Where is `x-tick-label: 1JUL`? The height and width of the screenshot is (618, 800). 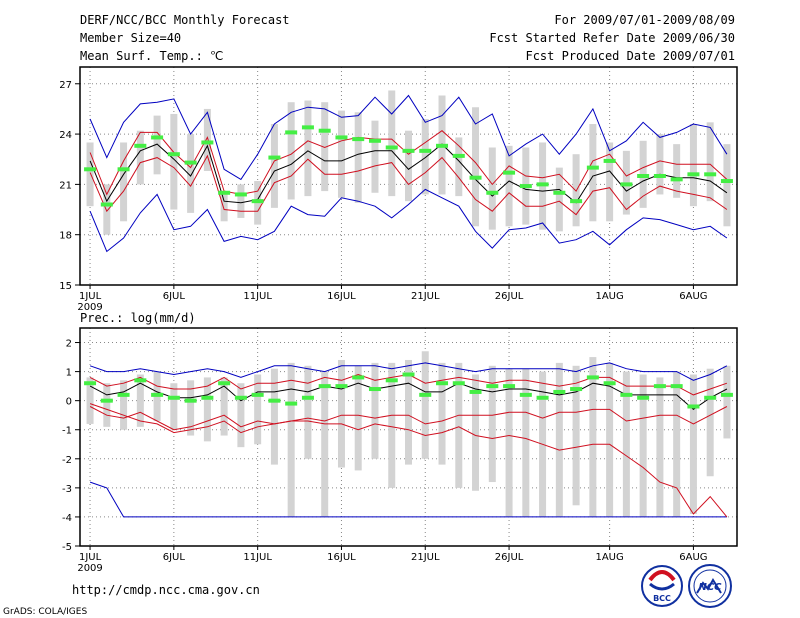
x-tick-label: 1JUL is located at coordinates (90, 557).